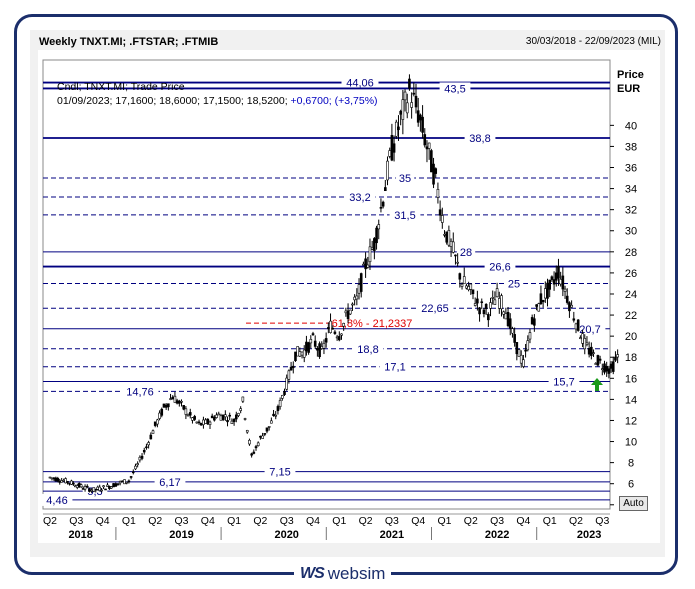  What do you see at coordinates (479, 139) in the screenshot?
I see `level-label: 38,8` at bounding box center [479, 139].